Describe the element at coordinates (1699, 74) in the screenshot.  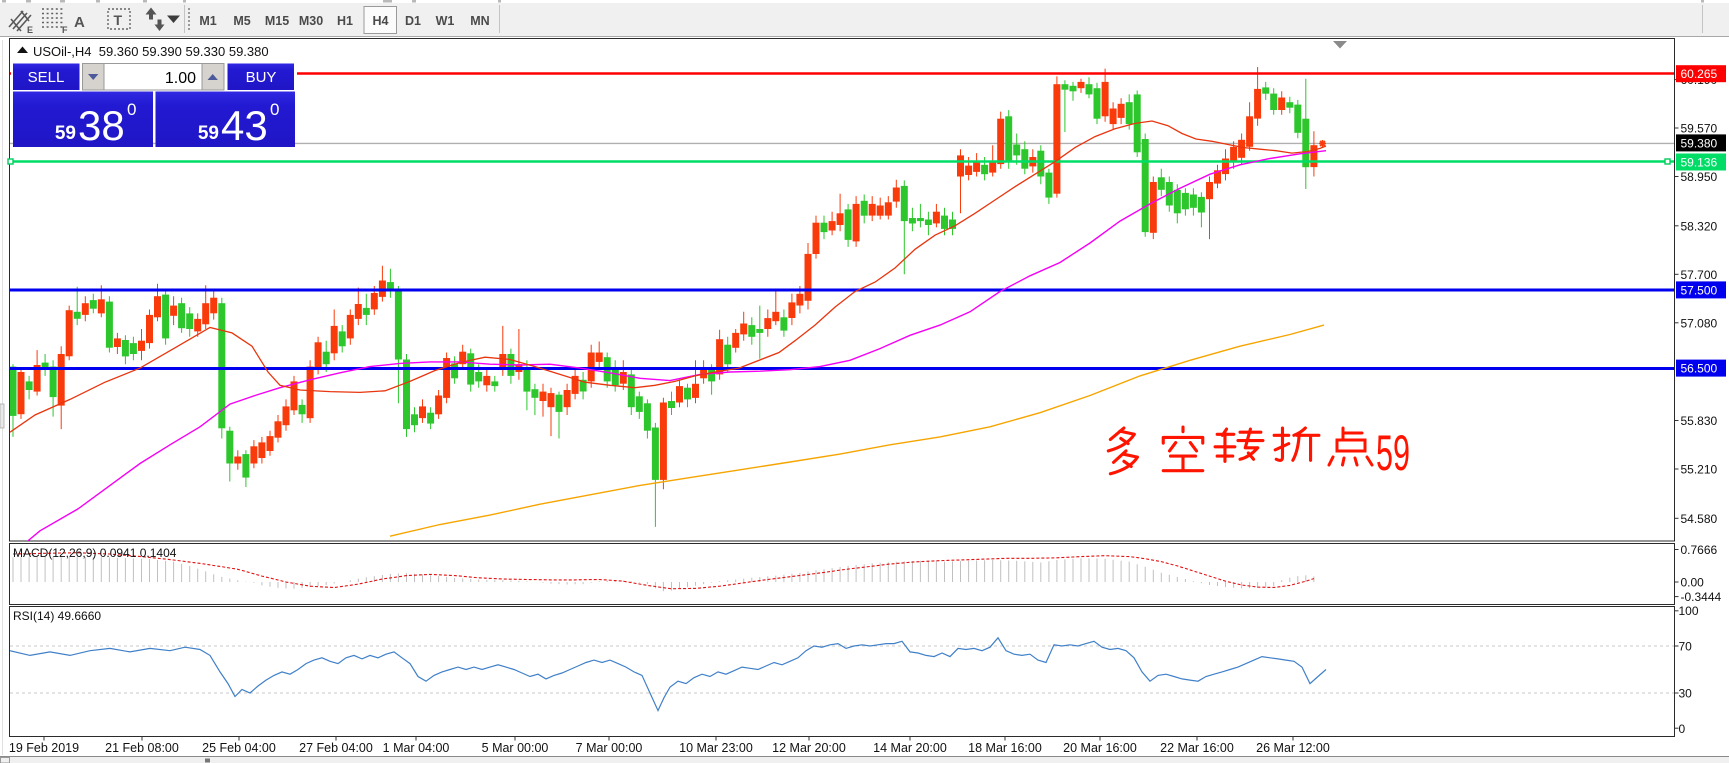
I see `svg-text: 60.265` at that location.